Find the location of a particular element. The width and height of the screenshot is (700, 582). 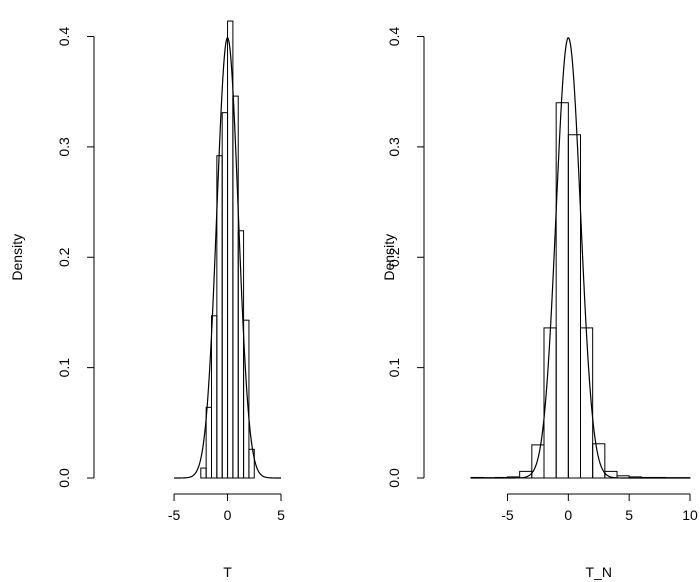

normal-density-curve is located at coordinates (227, 257).